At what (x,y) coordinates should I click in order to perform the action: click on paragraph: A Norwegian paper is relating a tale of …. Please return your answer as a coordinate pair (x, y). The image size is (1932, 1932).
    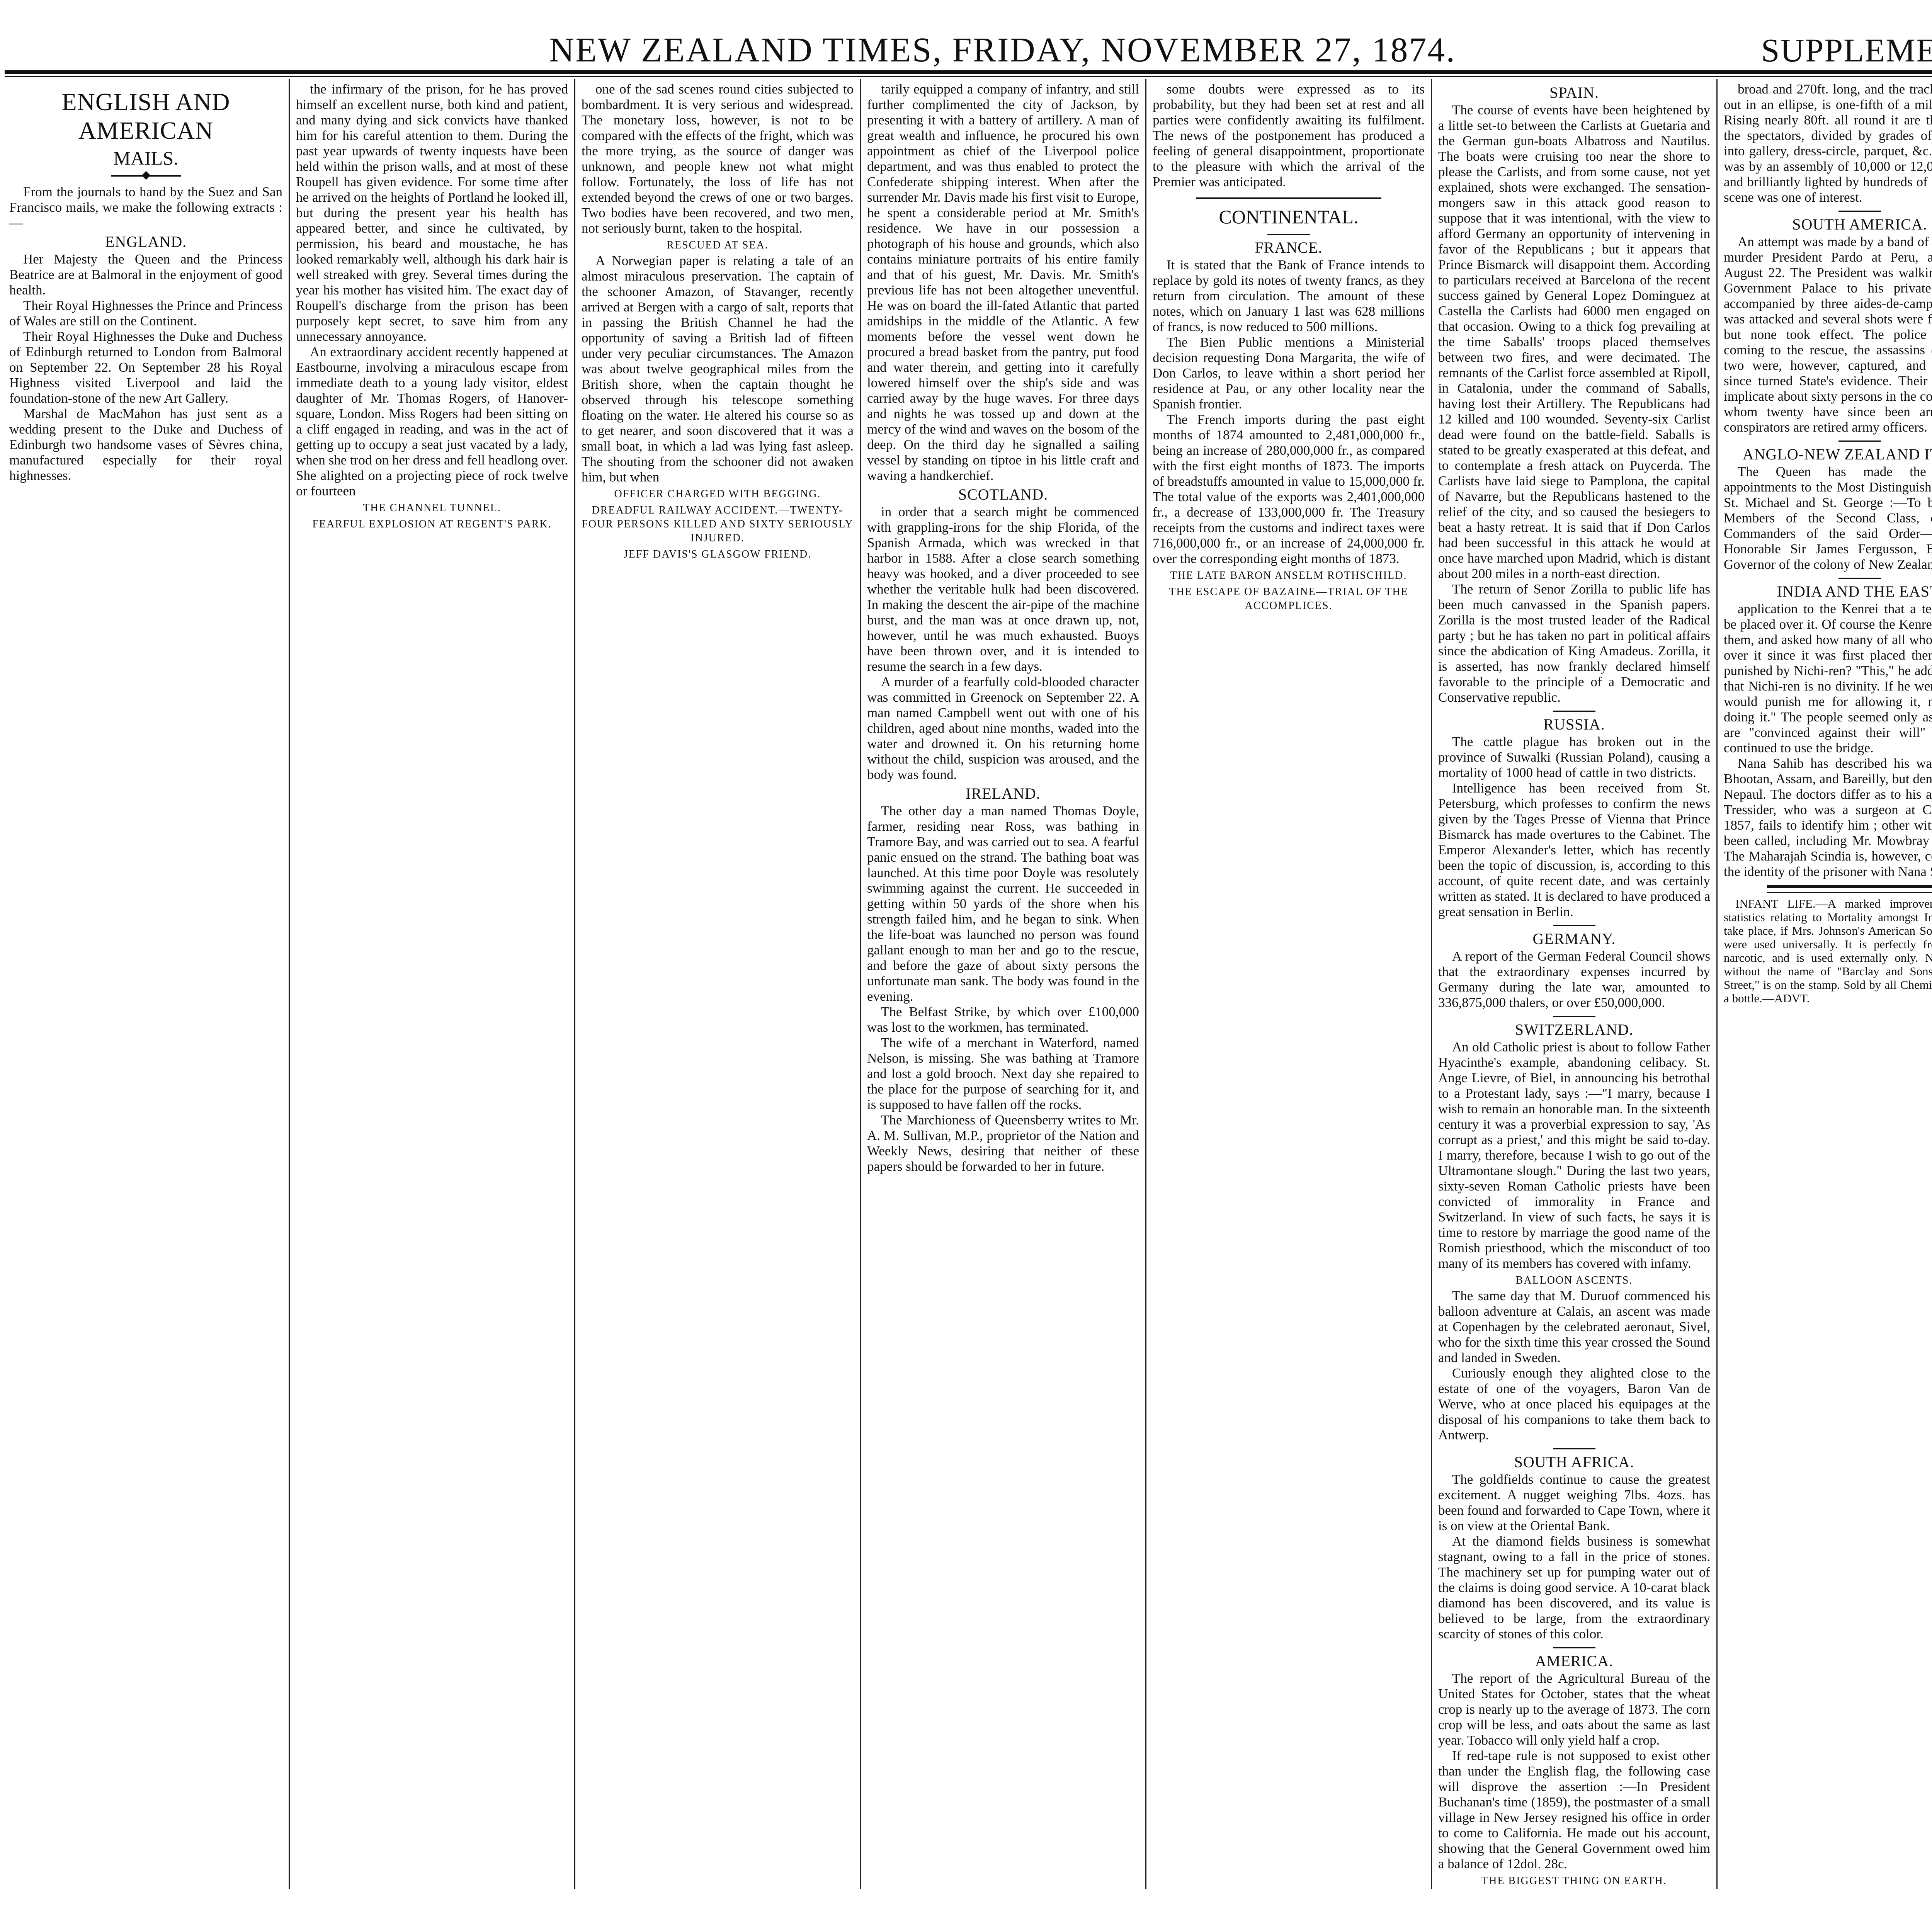
    Looking at the image, I should click on (718, 369).